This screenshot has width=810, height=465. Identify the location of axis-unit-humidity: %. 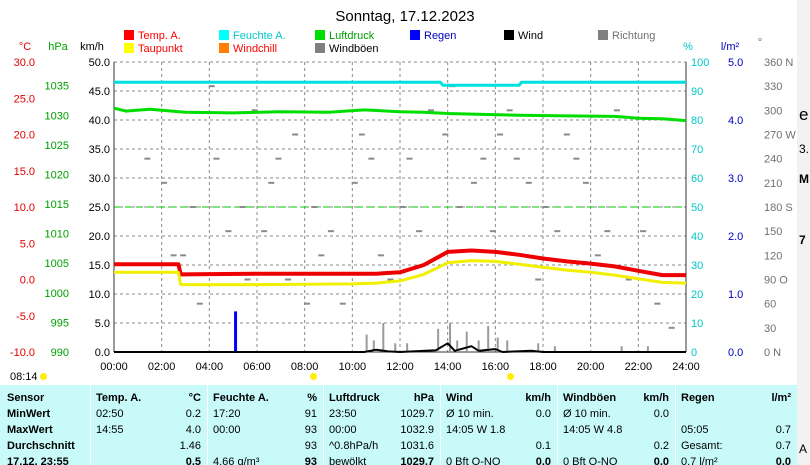
(688, 47).